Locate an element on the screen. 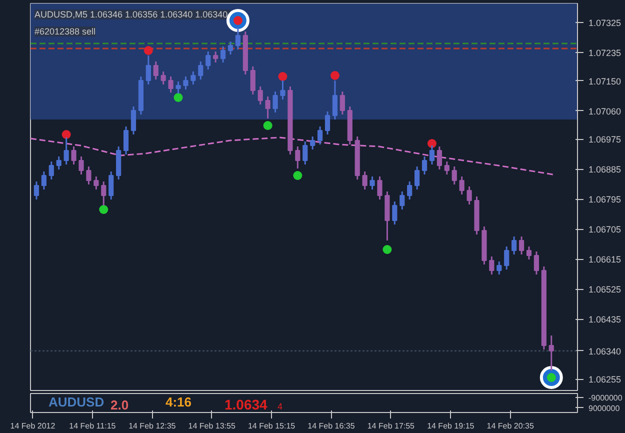  text: 4 is located at coordinates (280, 407).